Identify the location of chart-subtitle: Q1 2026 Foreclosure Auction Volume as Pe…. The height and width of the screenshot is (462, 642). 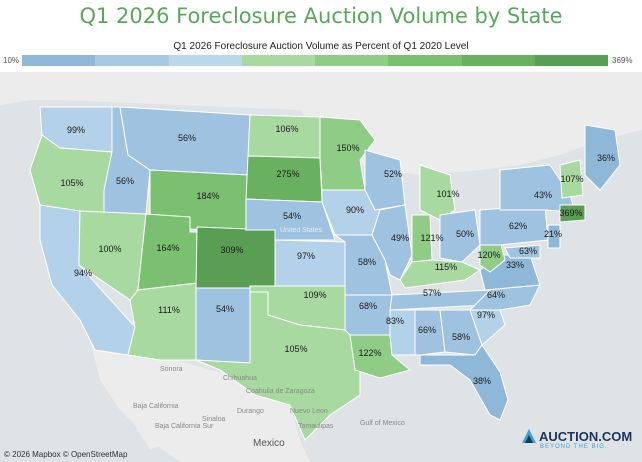
(321, 46).